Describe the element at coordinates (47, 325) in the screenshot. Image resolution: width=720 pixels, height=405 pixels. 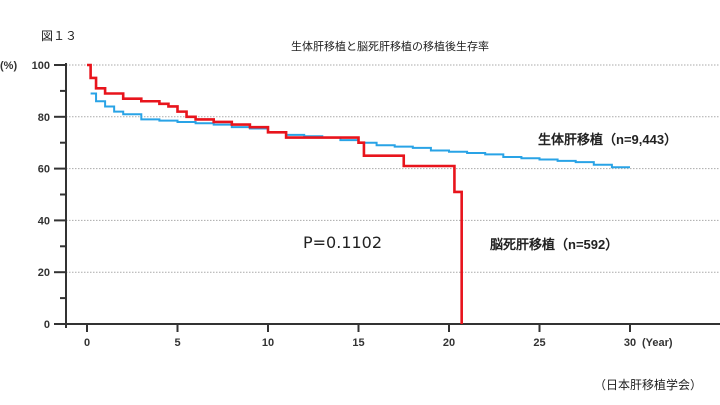
I see `y-tick-label: 0` at that location.